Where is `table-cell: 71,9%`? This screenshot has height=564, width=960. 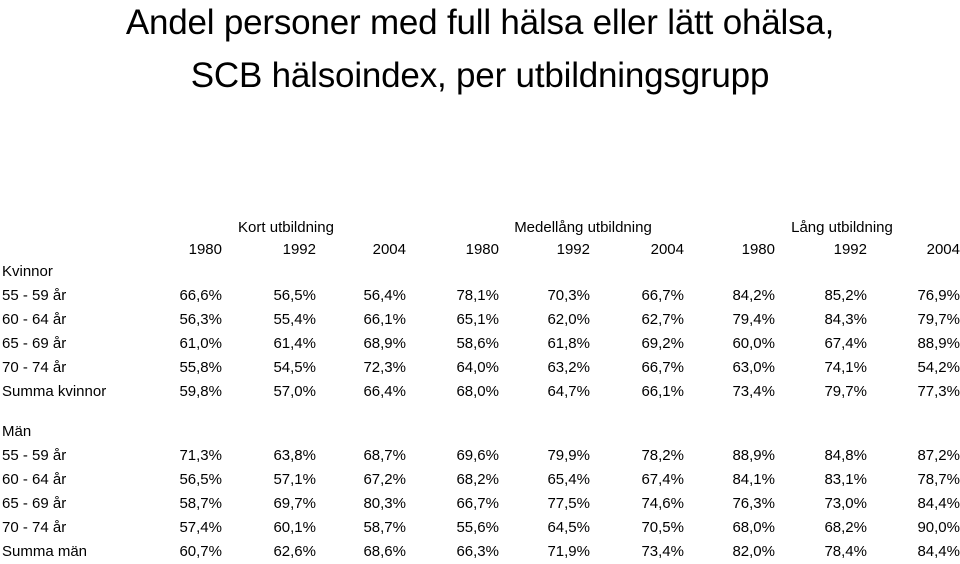 table-cell: 71,9% is located at coordinates (568, 551).